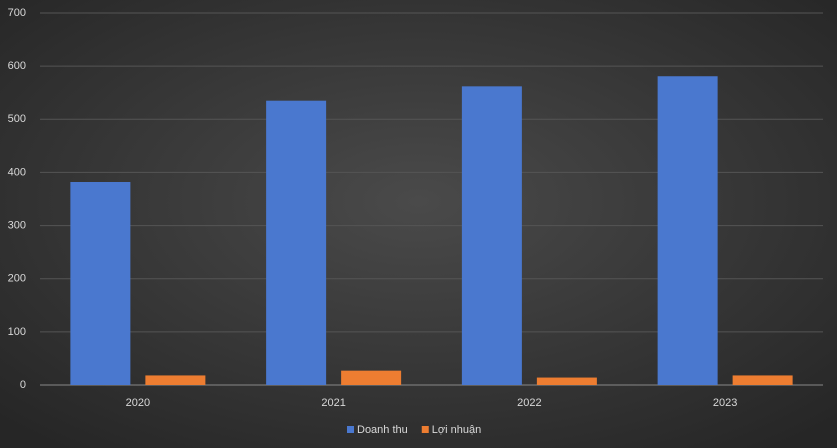  I want to click on y-tick-label: 400, so click(17, 172).